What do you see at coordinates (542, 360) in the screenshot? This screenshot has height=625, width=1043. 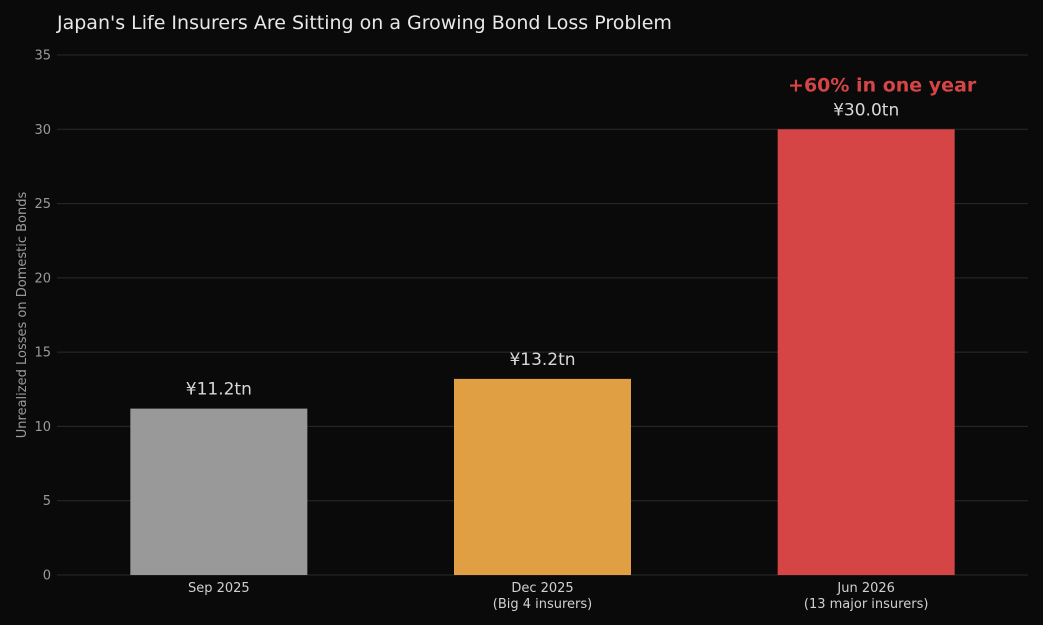 I see `bar-value-label: ¥13.2tn` at bounding box center [542, 360].